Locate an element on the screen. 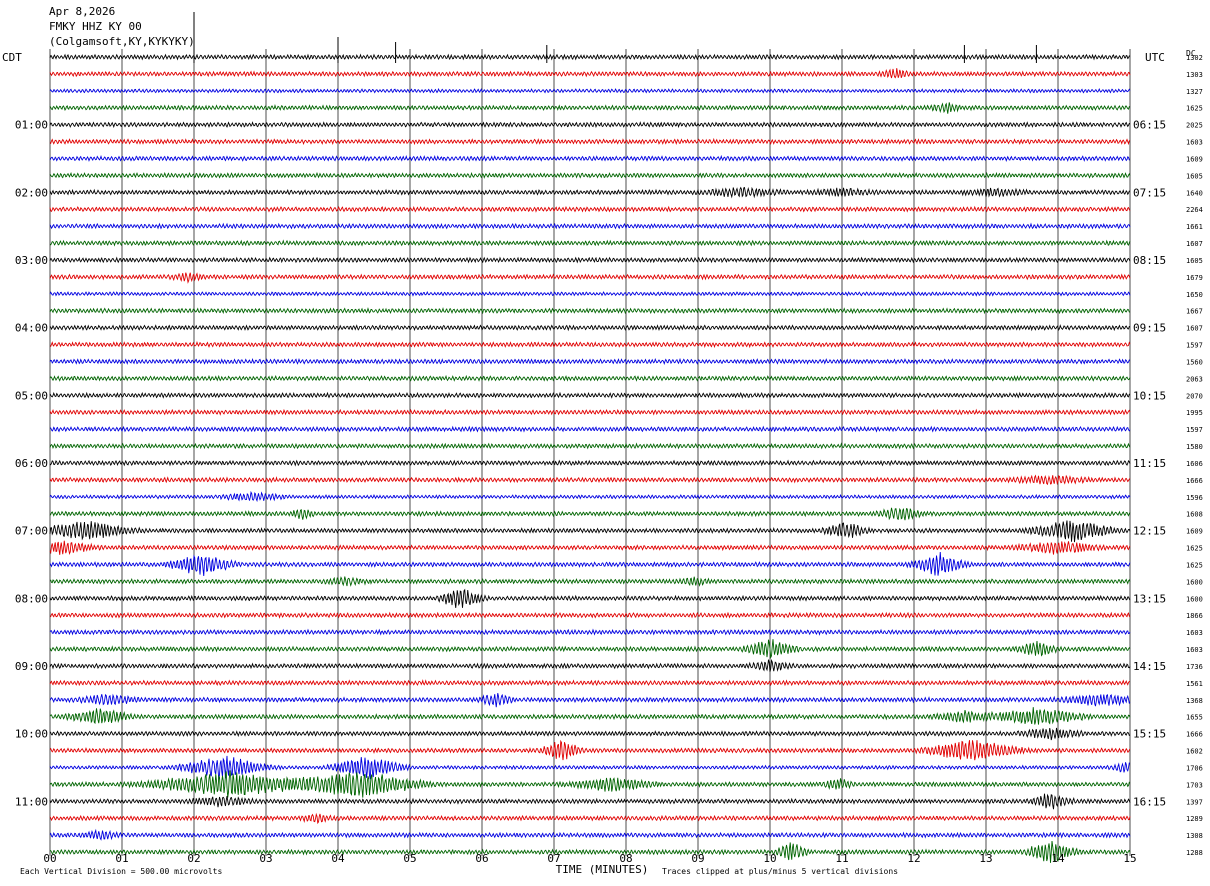 The image size is (1210, 886). left-hour-label: 03:00 is located at coordinates (31, 260).